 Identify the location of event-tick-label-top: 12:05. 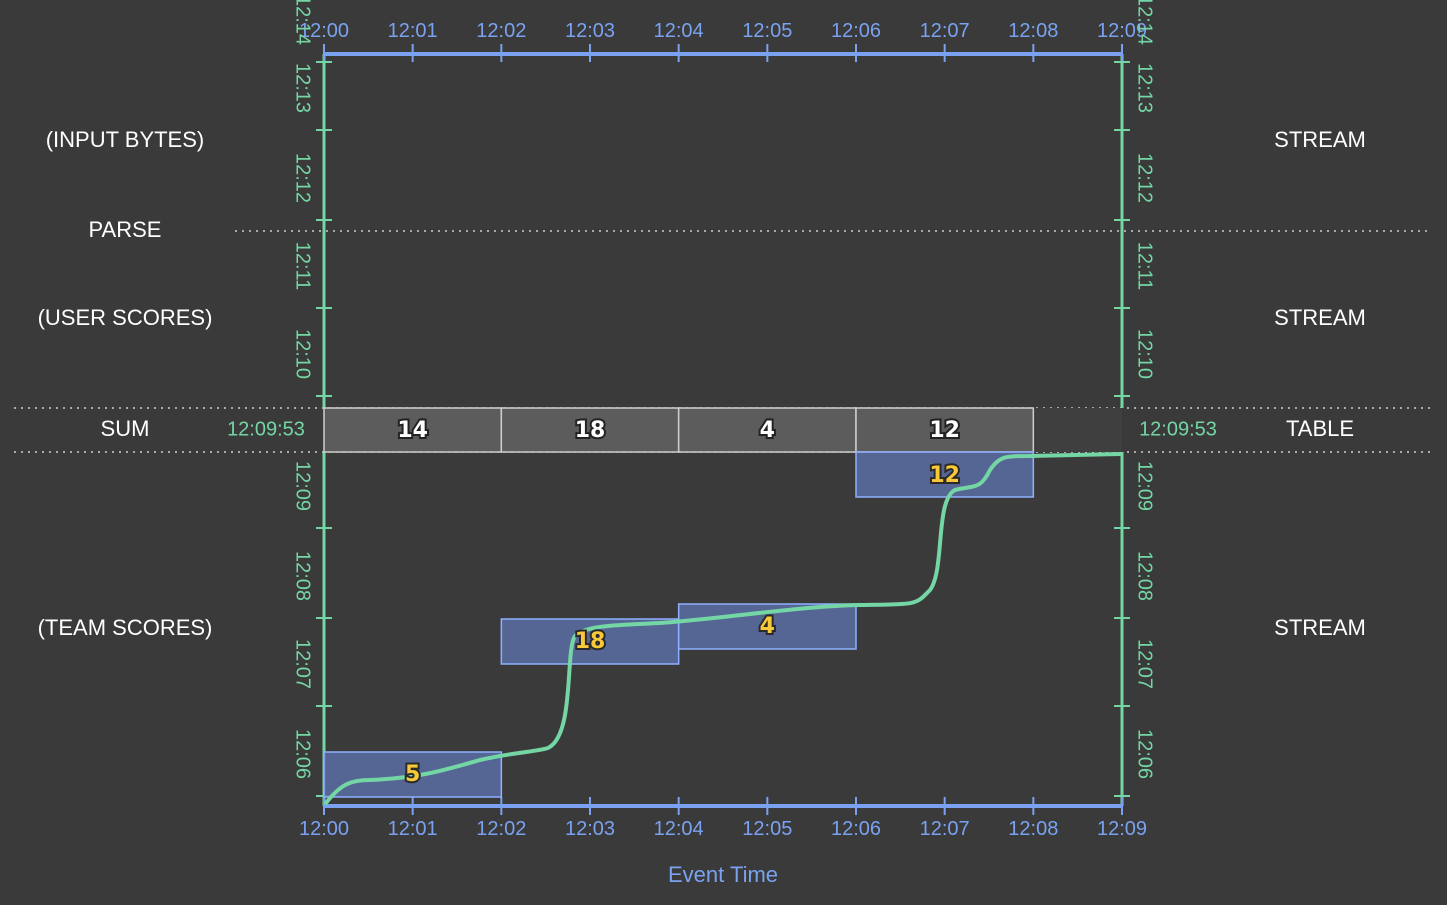
(767, 31).